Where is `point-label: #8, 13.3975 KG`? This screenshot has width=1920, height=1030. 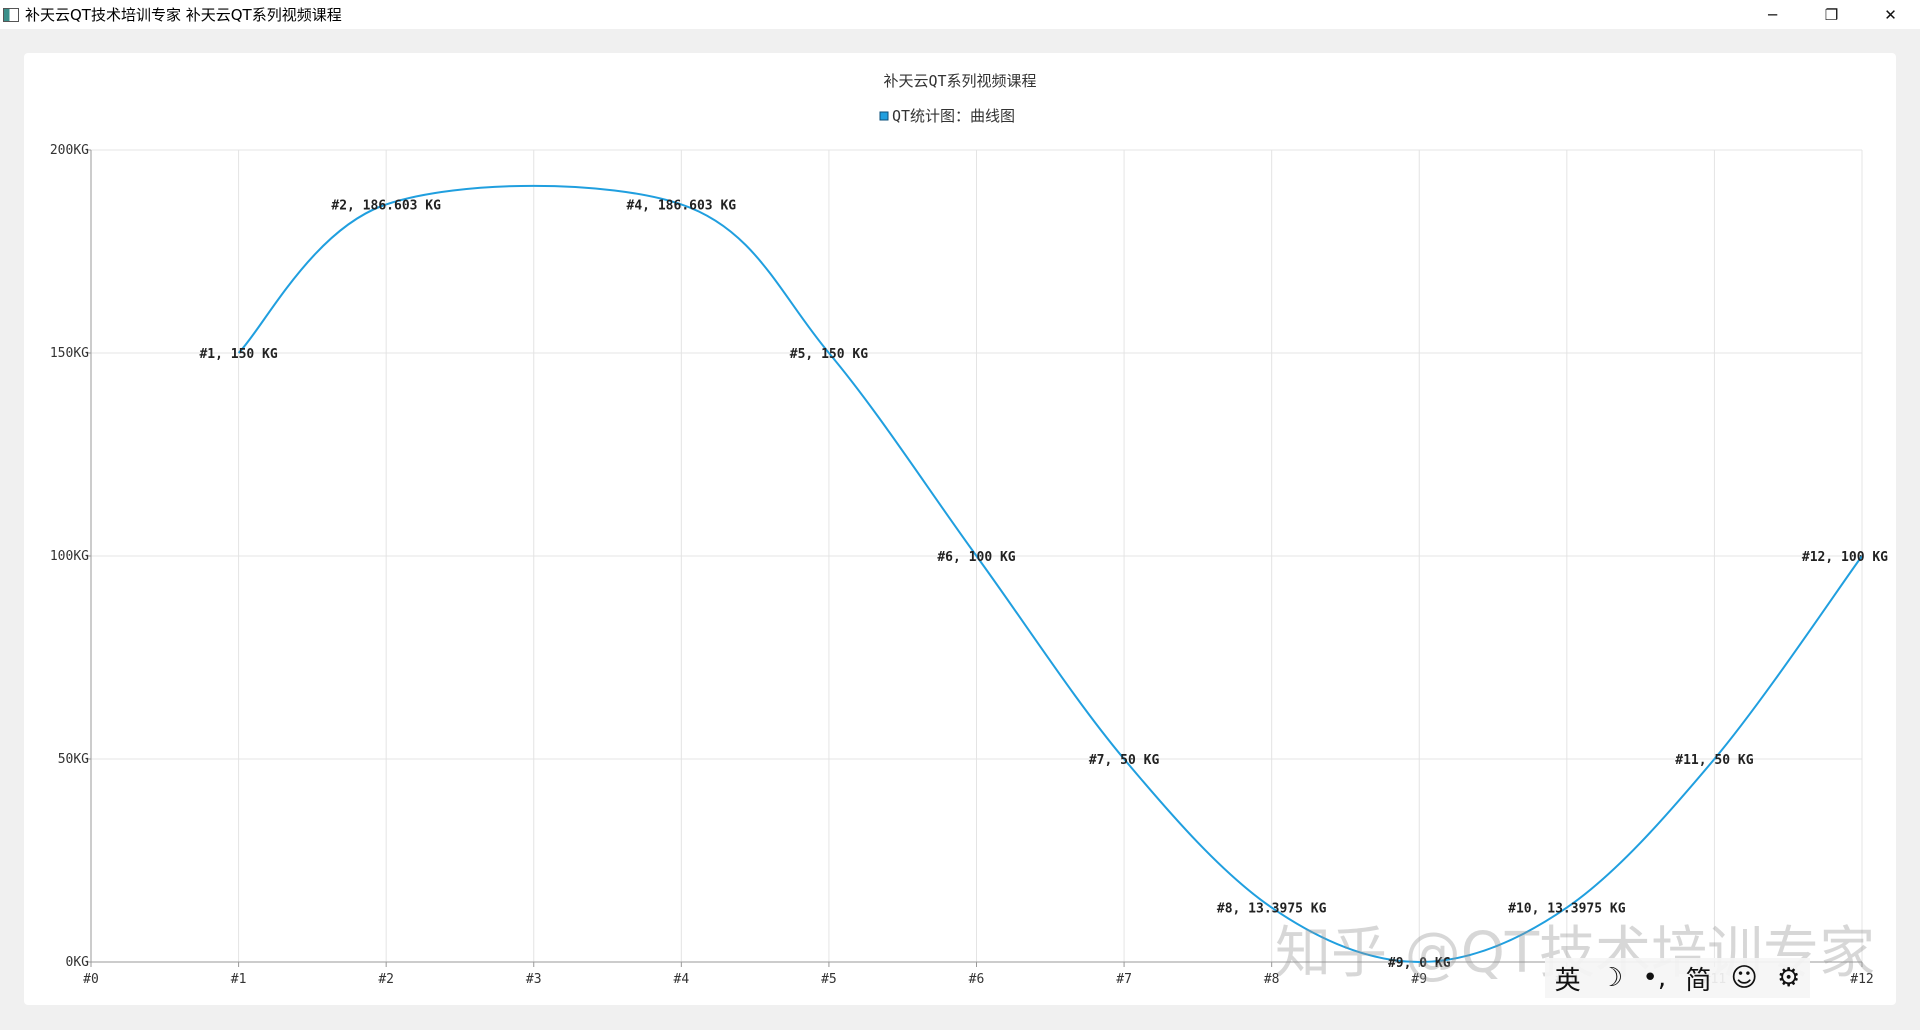
point-label: #8, 13.3975 KG is located at coordinates (1272, 909).